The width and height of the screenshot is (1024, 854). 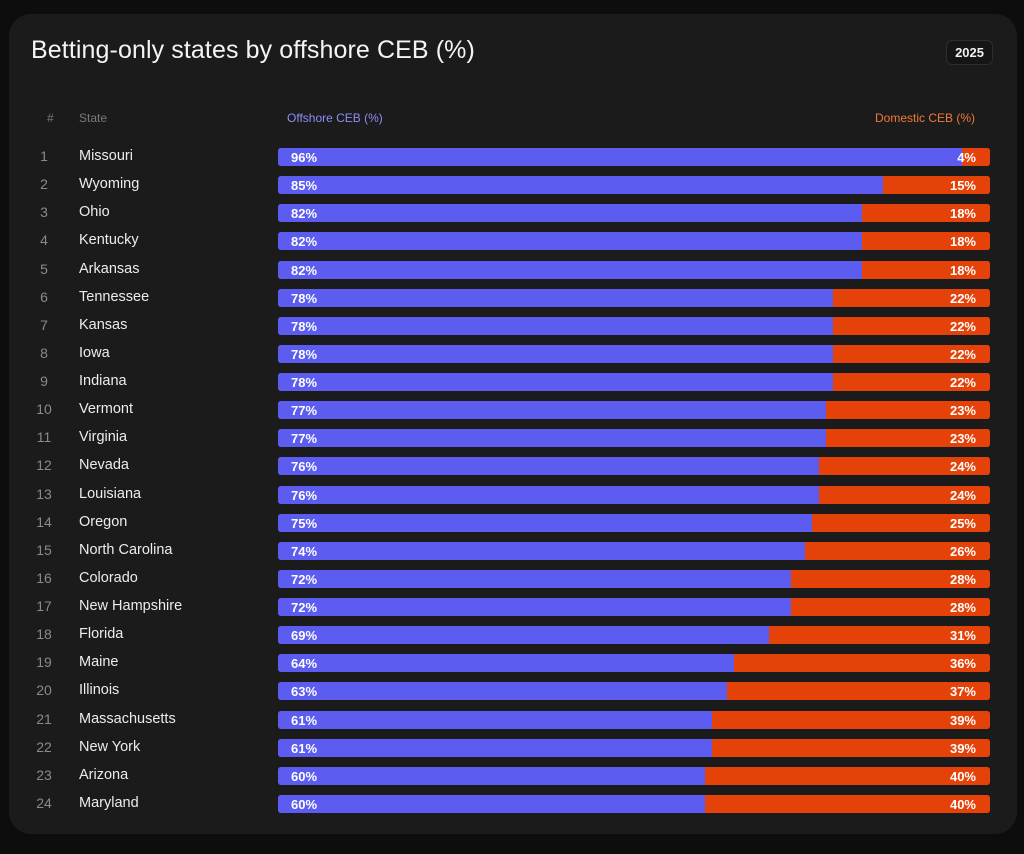 What do you see at coordinates (44, 718) in the screenshot?
I see `rank-number: 21` at bounding box center [44, 718].